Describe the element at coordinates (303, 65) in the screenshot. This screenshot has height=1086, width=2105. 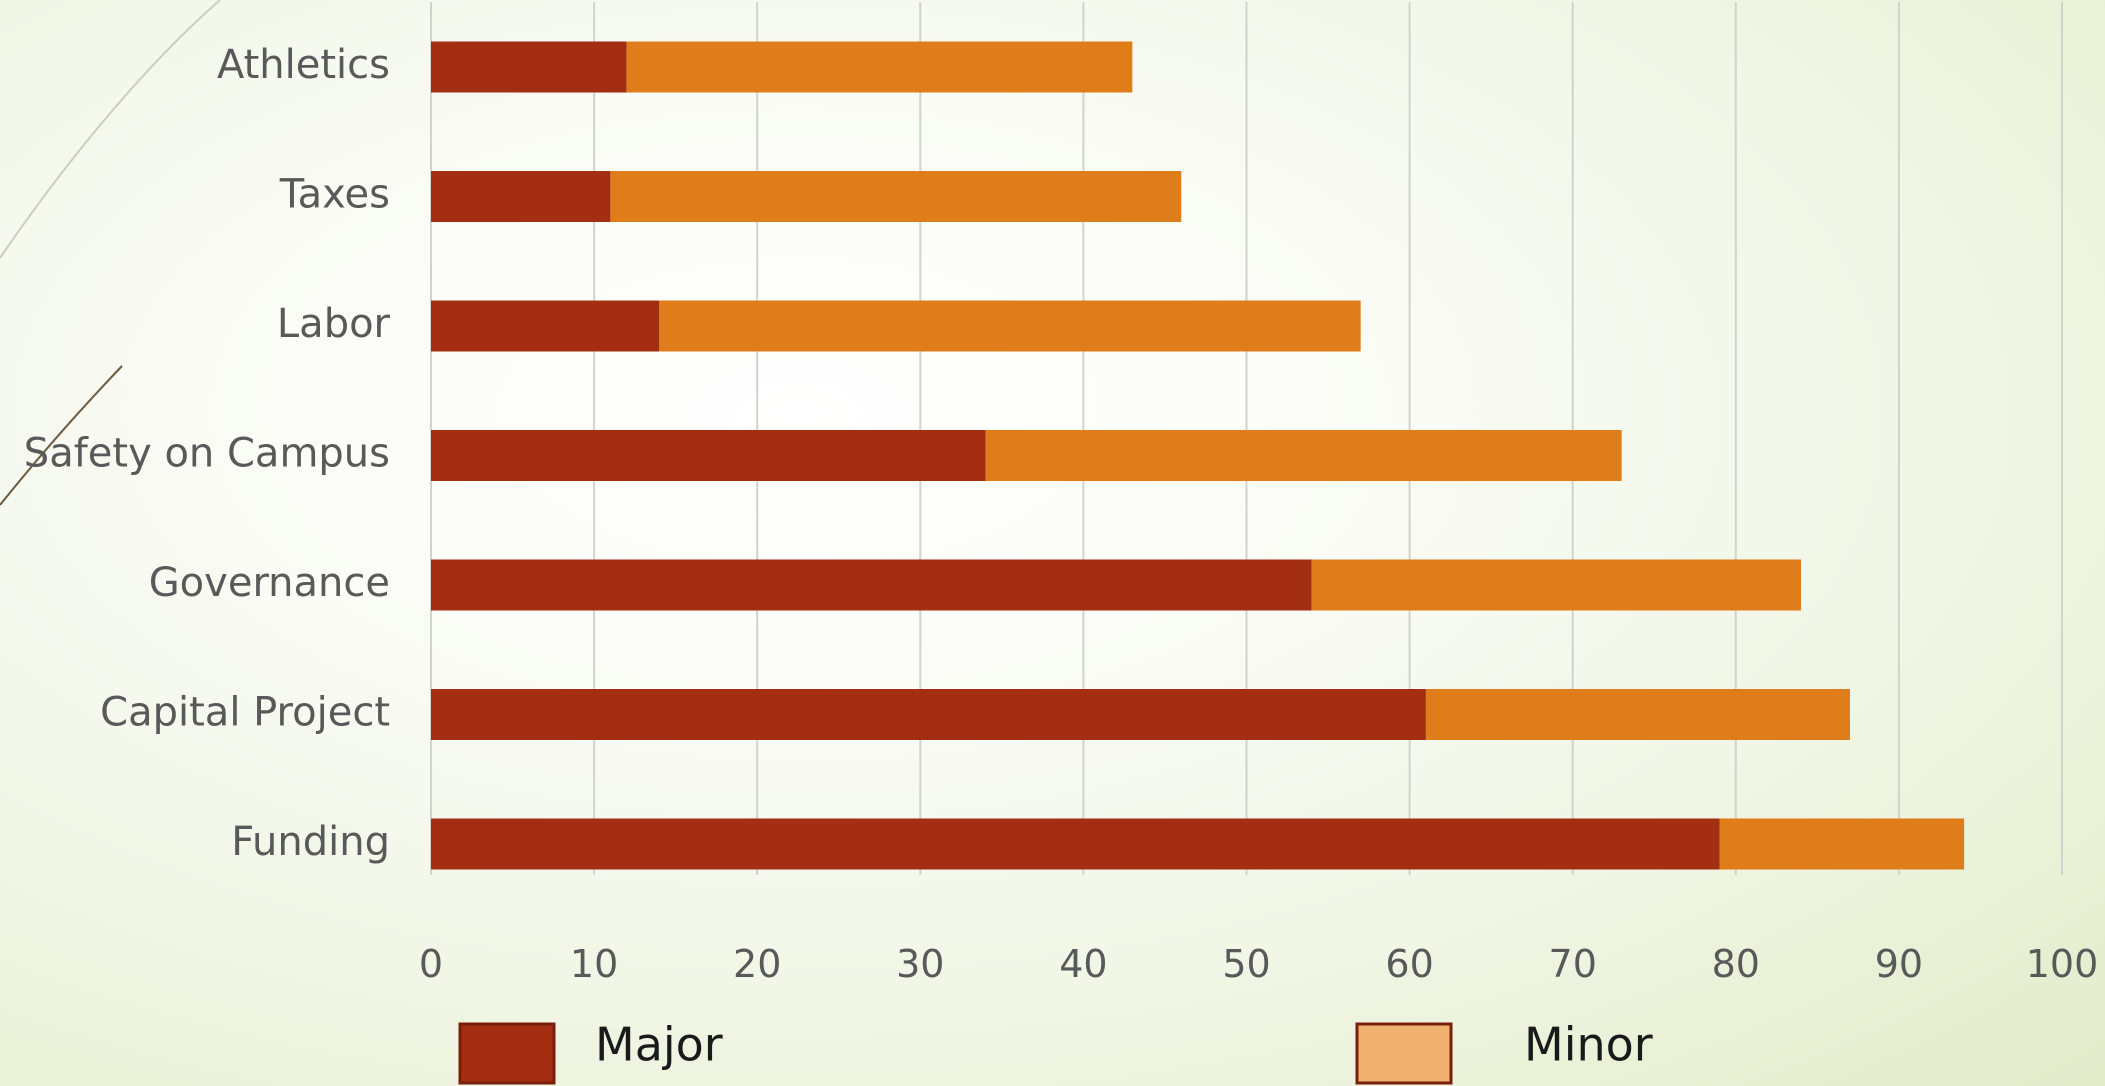
I see `category-label-athletics: Athletics` at that location.